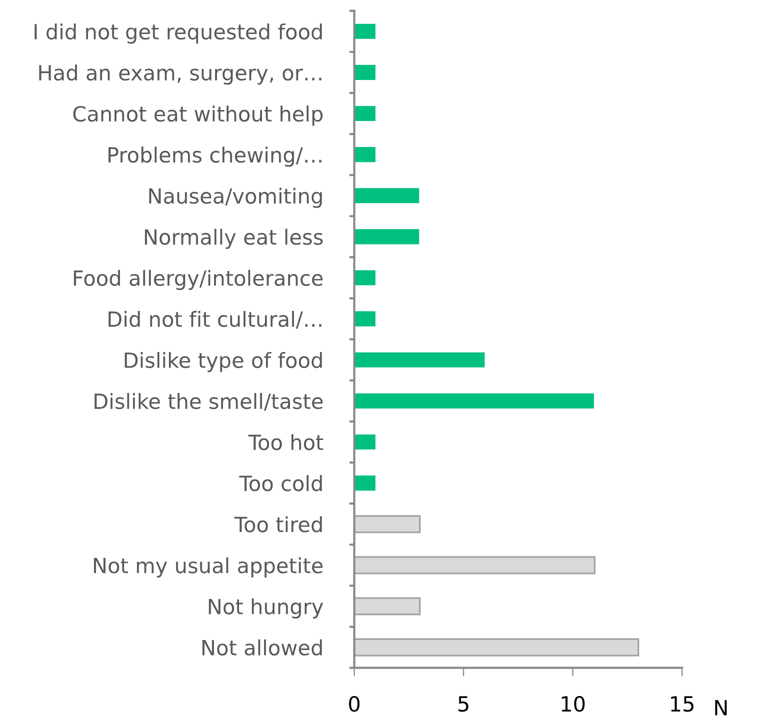 The height and width of the screenshot is (722, 757). I want to click on y-tick-label: Too hot, so click(286, 442).